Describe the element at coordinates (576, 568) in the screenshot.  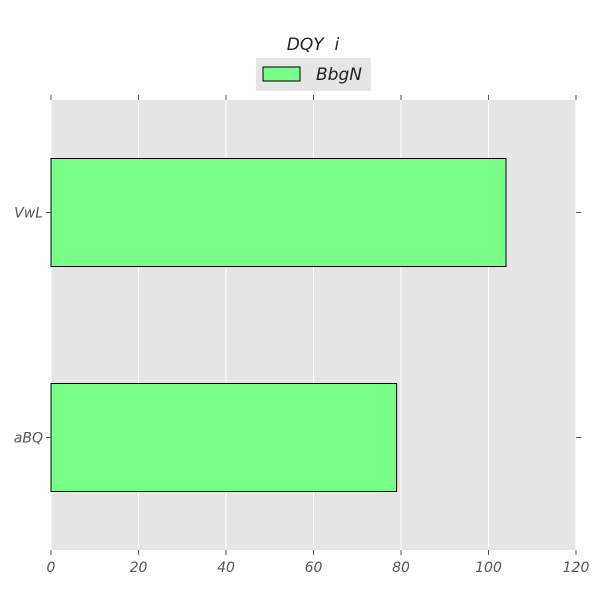
I see `x-tick-label: 120` at that location.